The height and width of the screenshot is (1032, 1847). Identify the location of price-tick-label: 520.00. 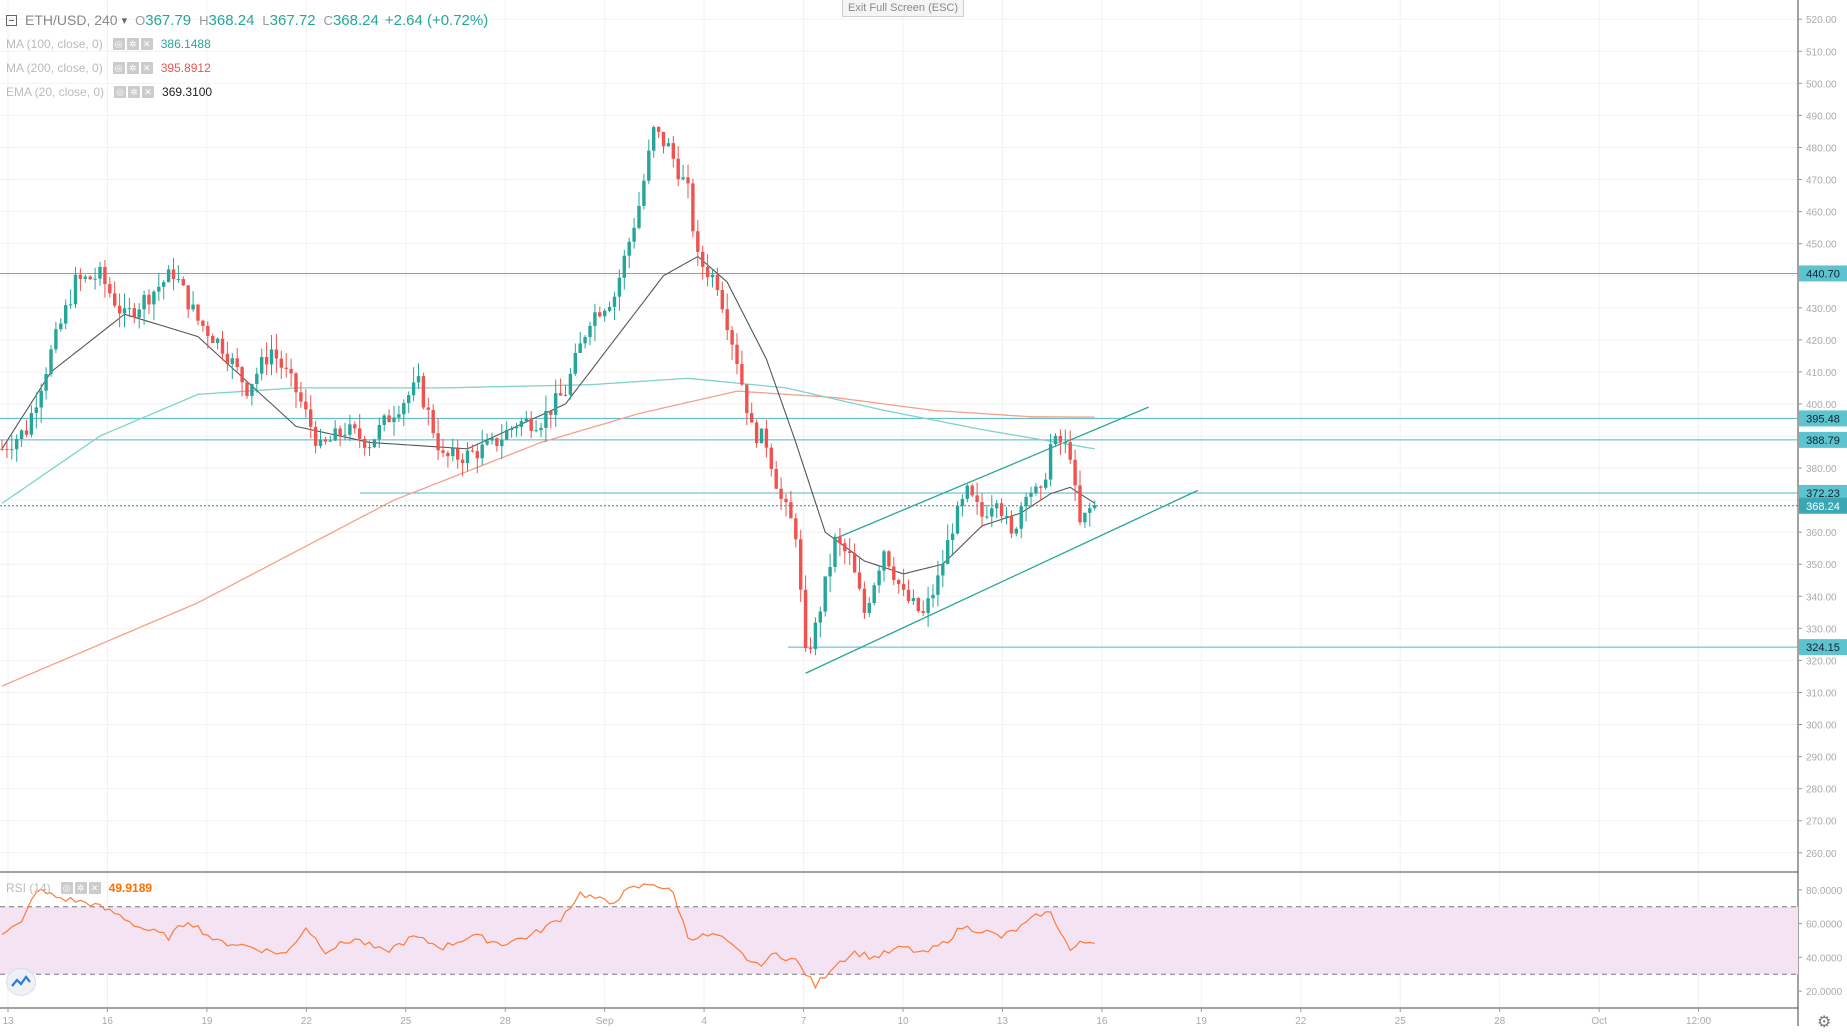
(1821, 20).